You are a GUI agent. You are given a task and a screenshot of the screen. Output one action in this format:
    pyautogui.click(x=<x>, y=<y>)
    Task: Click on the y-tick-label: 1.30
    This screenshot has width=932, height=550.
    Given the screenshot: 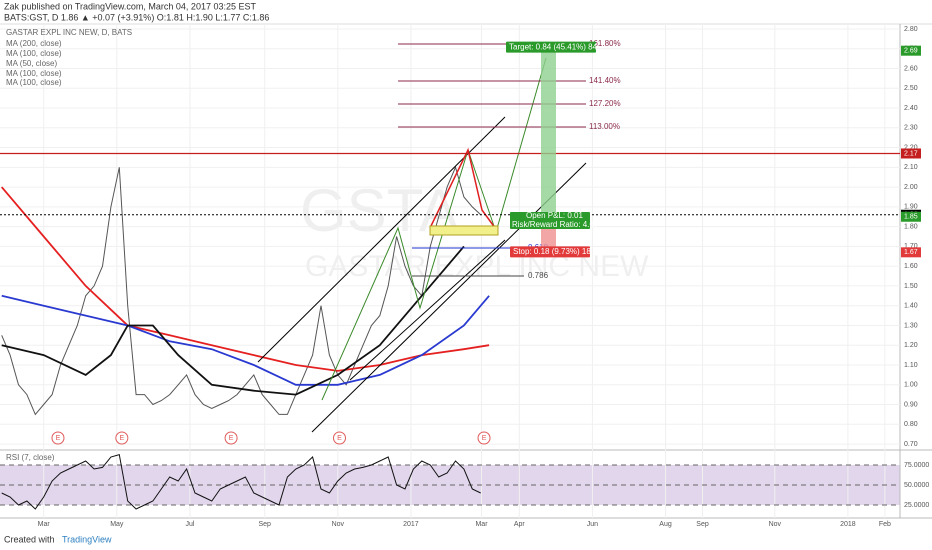 What is the action you would take?
    pyautogui.click(x=911, y=325)
    